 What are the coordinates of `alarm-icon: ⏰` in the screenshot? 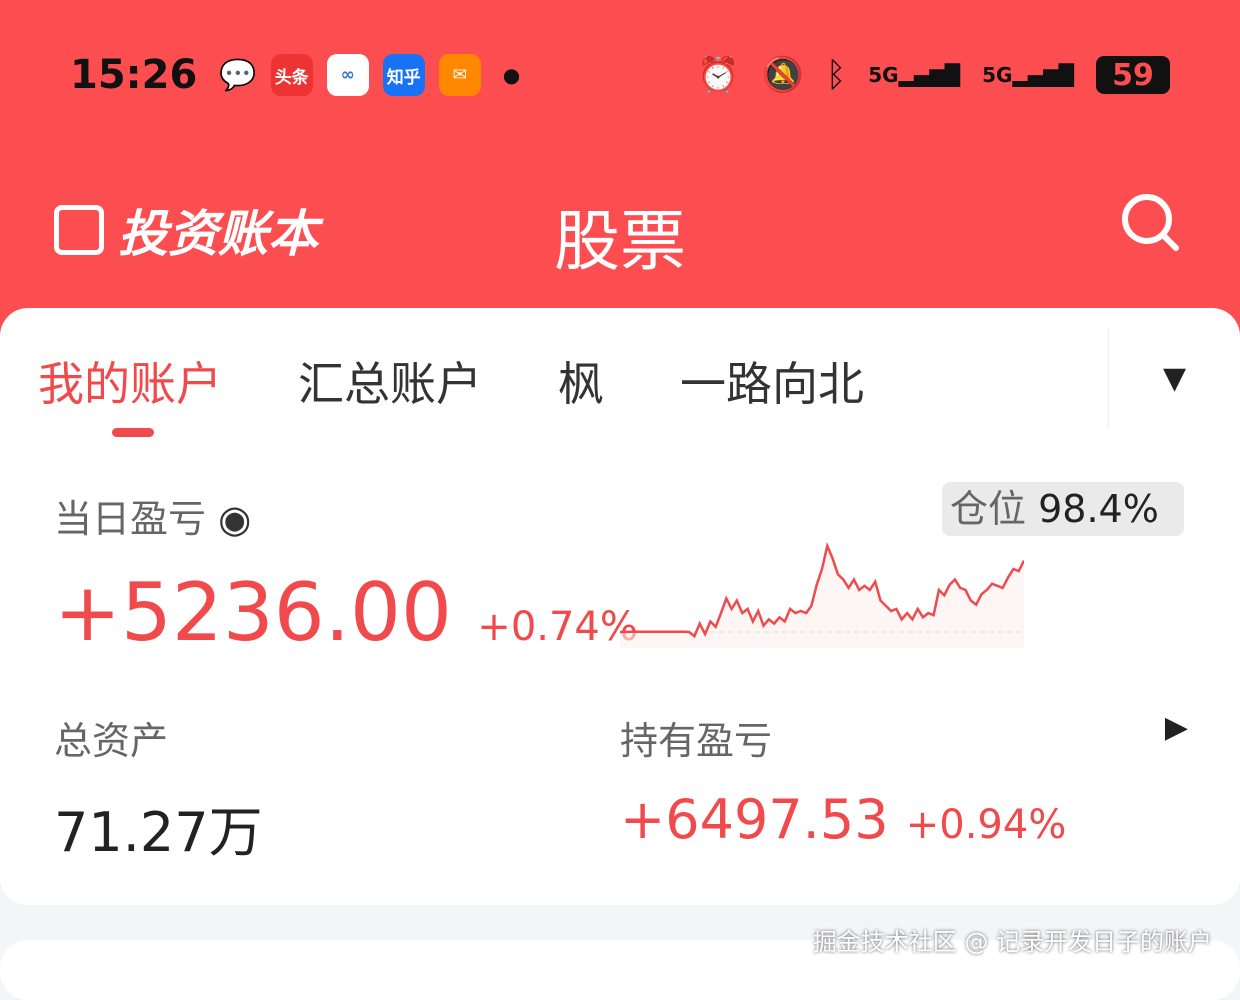 It's located at (718, 75).